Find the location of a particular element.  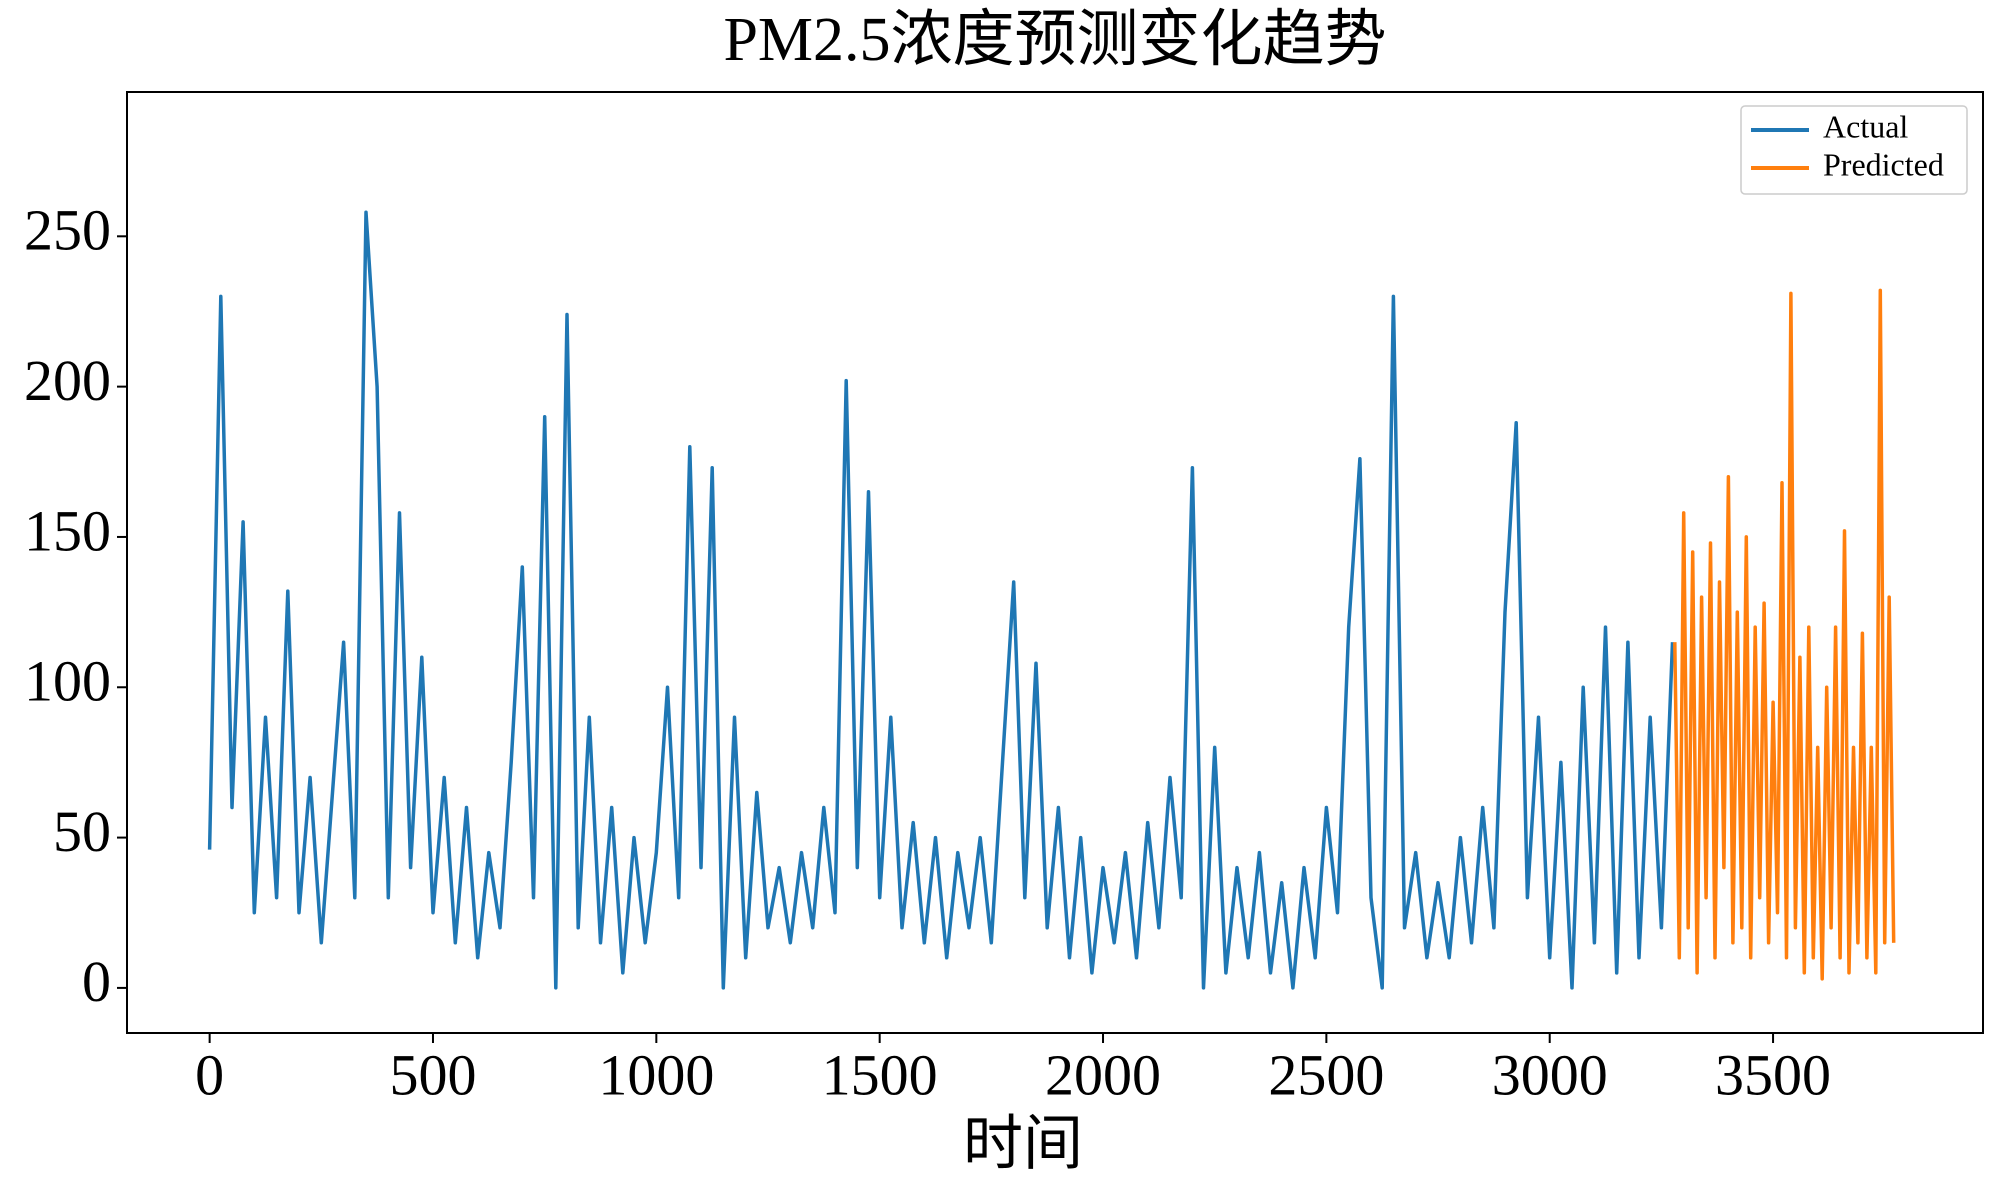

x-tick-label: 1500 is located at coordinates (880, 1074).